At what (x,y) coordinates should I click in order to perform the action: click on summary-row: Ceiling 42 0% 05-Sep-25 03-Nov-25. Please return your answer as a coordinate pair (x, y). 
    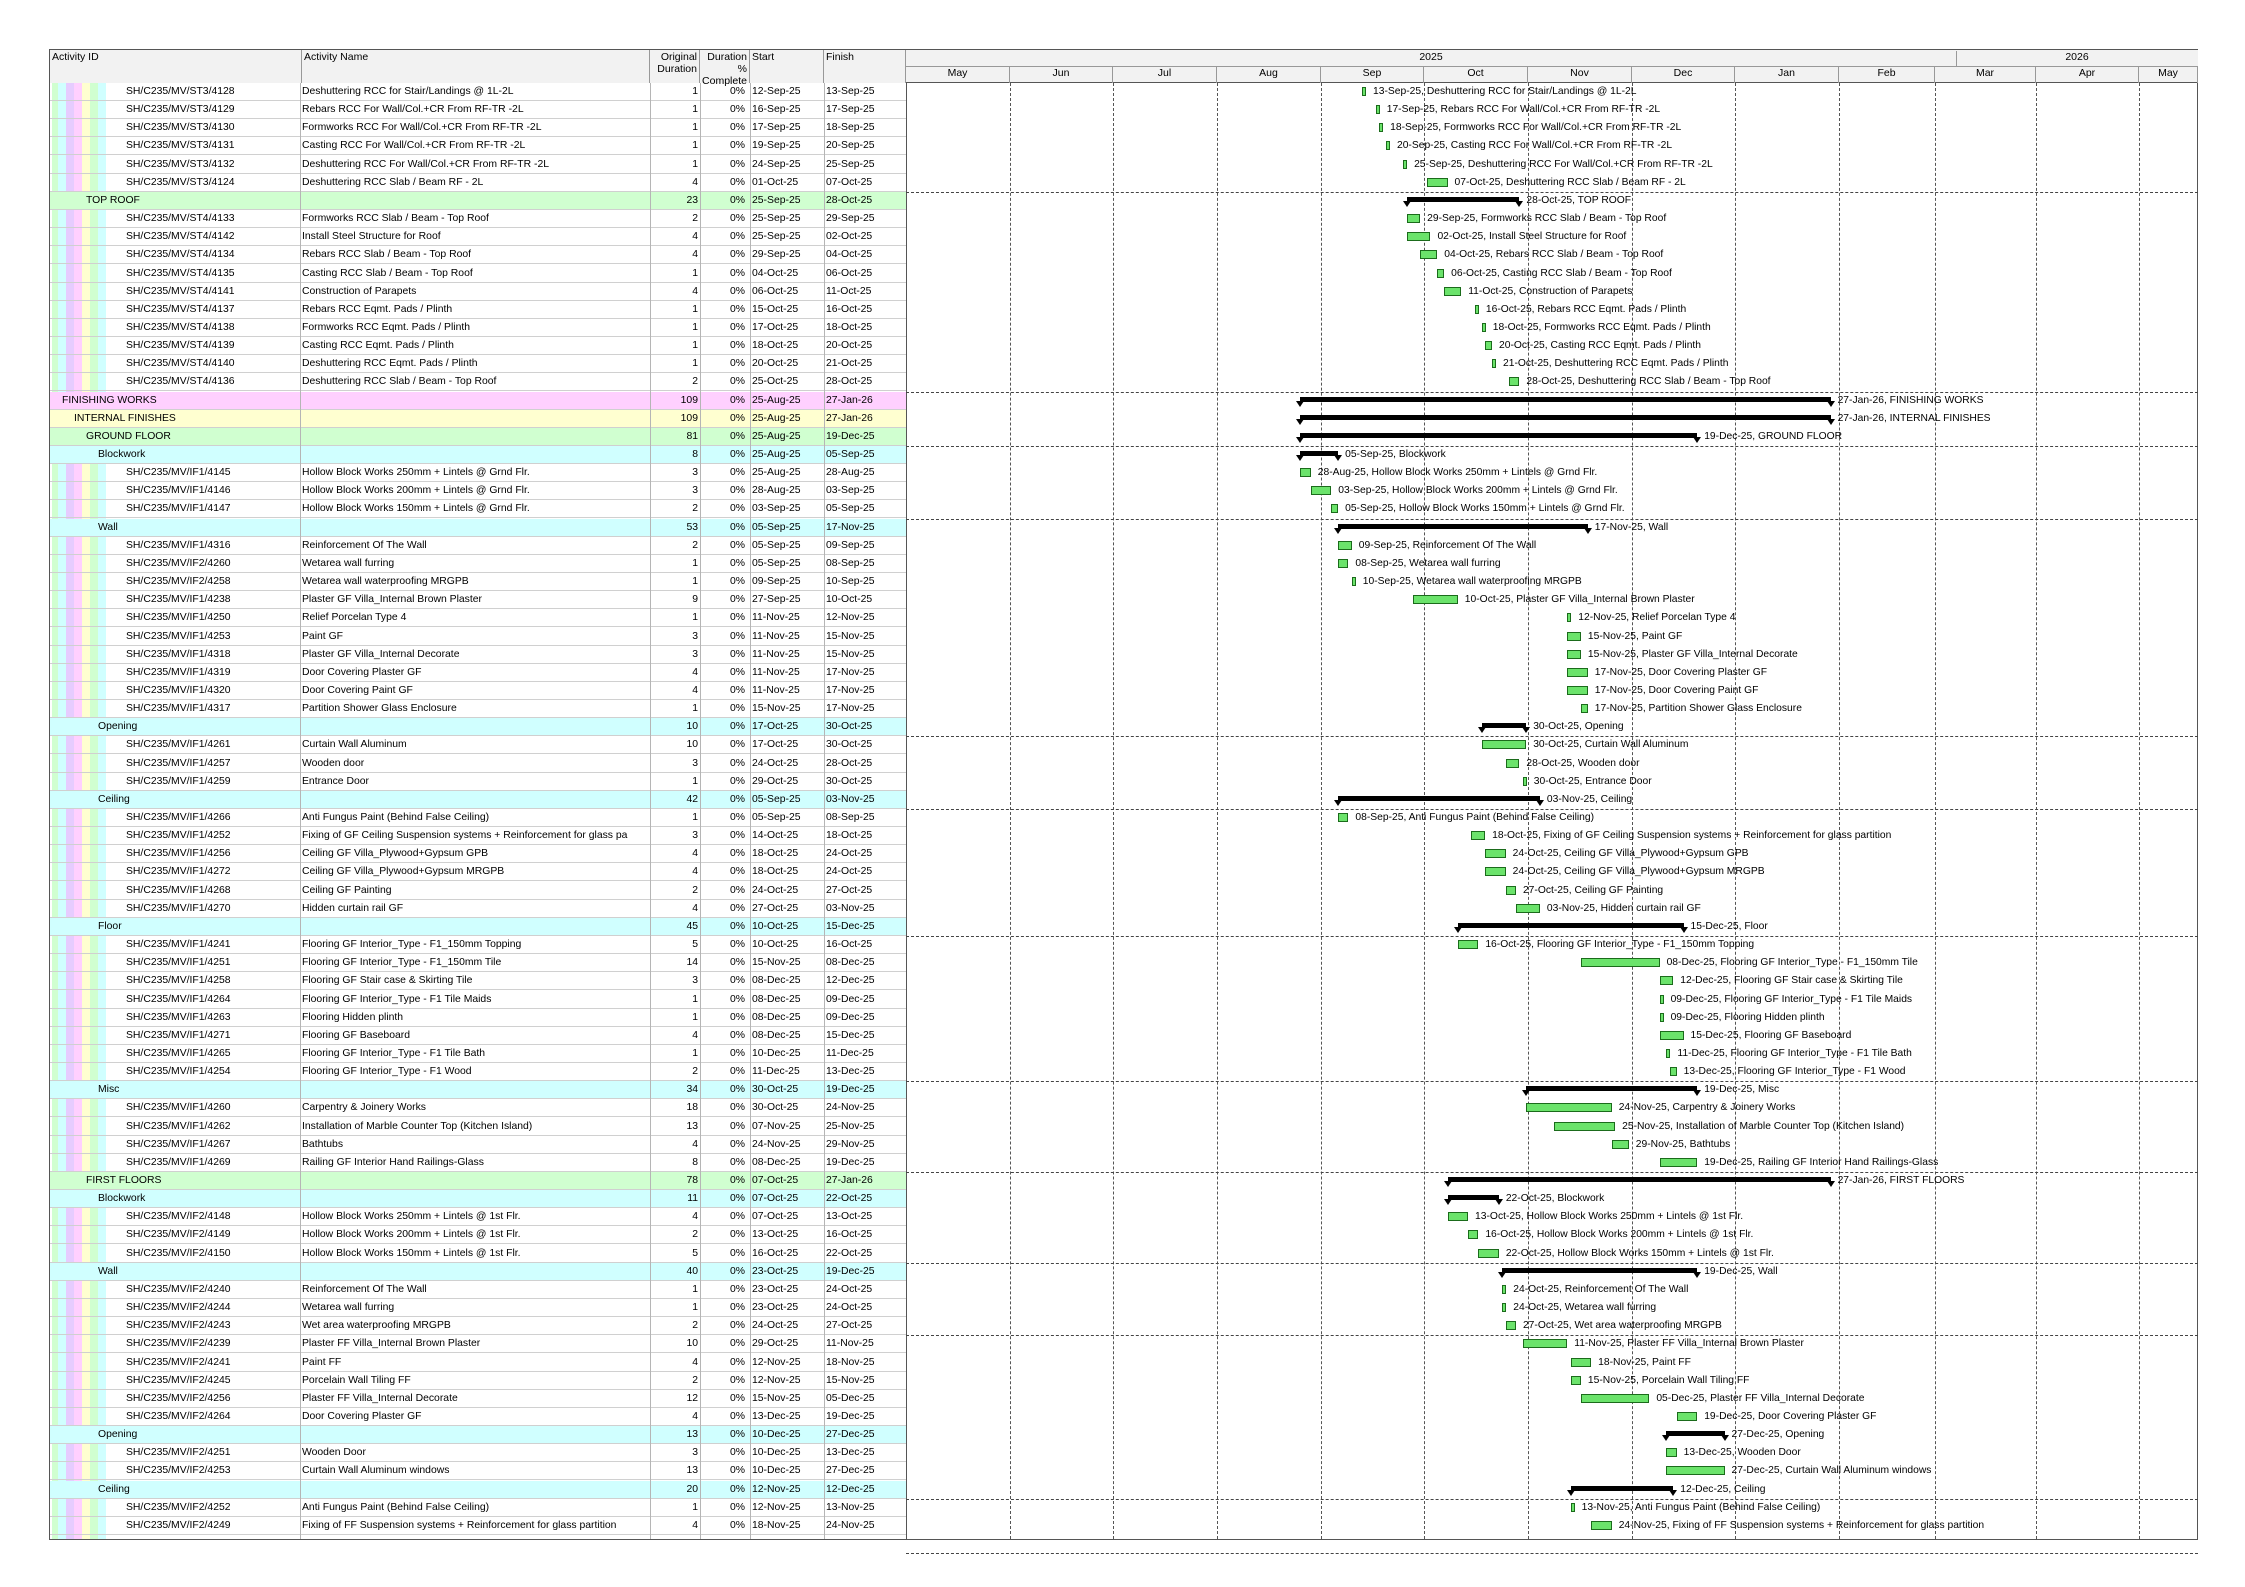
    Looking at the image, I should click on (478, 799).